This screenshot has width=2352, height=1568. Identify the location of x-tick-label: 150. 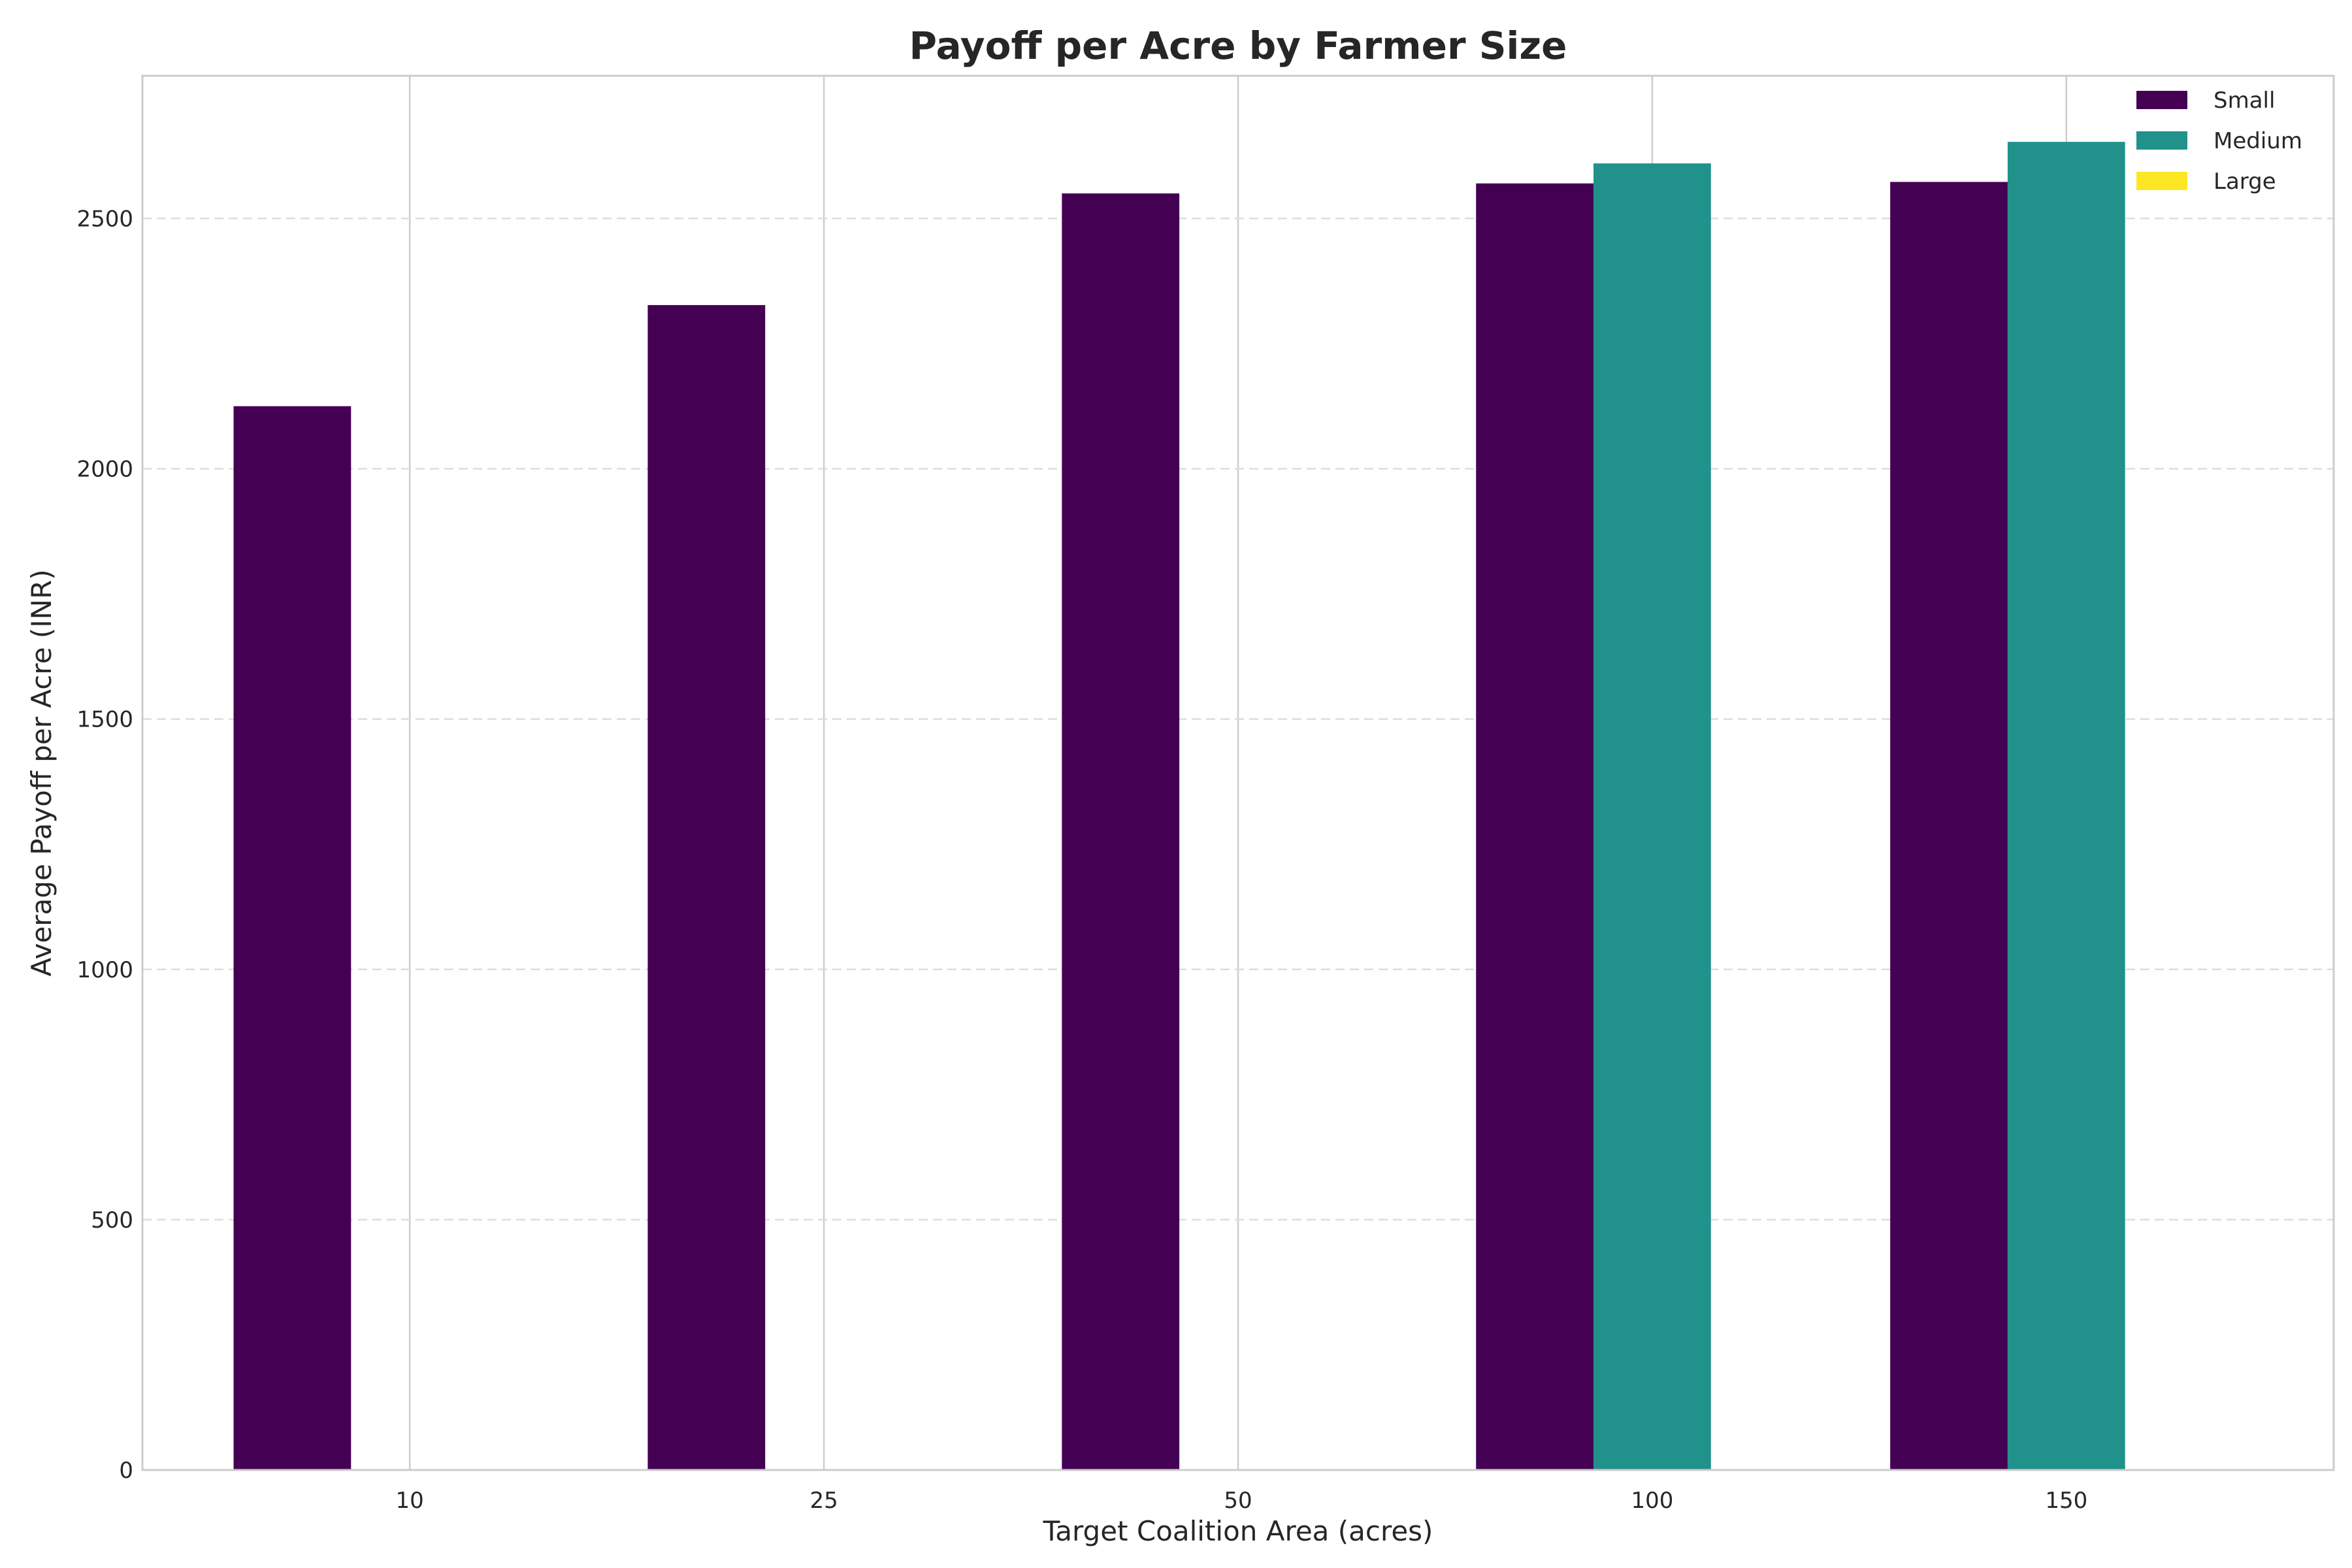
(2066, 1501).